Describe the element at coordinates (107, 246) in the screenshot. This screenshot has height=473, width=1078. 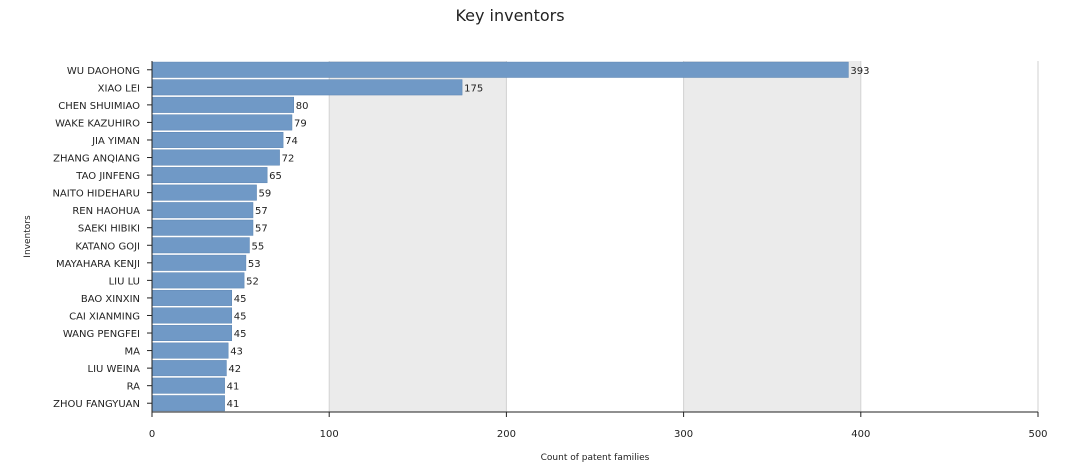
I see `y-tick-label: KATANO GOJI` at that location.